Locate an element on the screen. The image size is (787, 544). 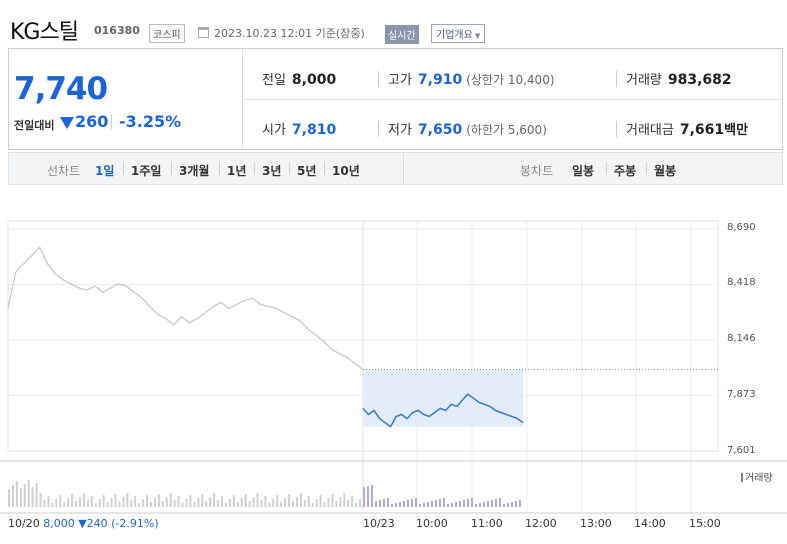
period-tab-1w: 1주일 is located at coordinates (146, 171).